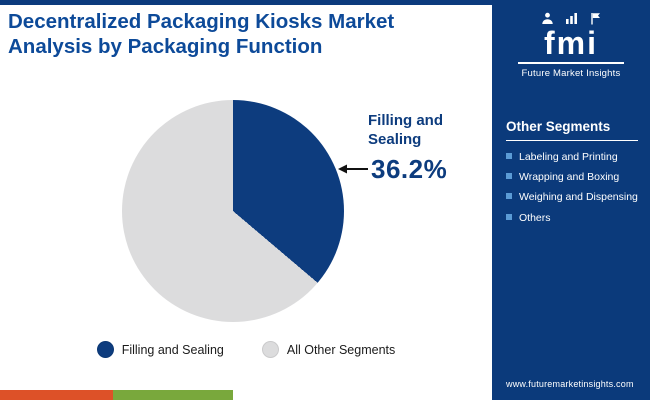 The width and height of the screenshot is (650, 400). I want to click on segment-list-item: Weighing and Dispensing, so click(572, 197).